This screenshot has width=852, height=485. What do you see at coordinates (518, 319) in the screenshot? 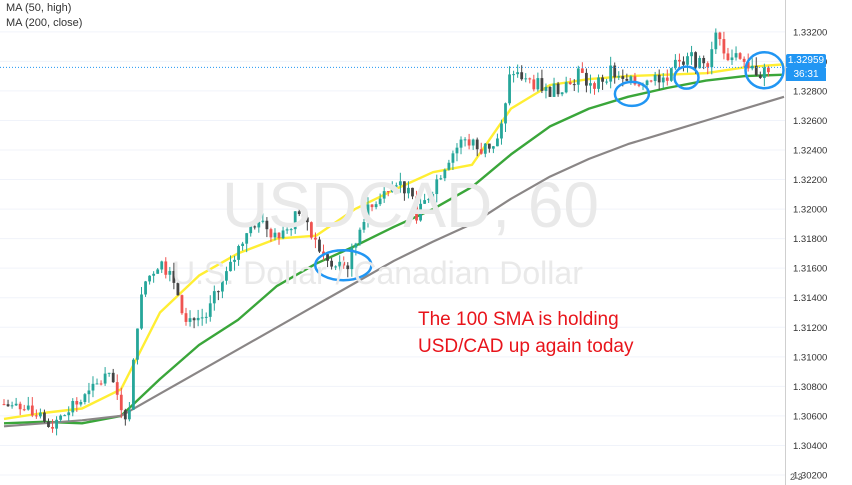
I see `annotation-line-1: The 100 SMA is holding` at bounding box center [518, 319].